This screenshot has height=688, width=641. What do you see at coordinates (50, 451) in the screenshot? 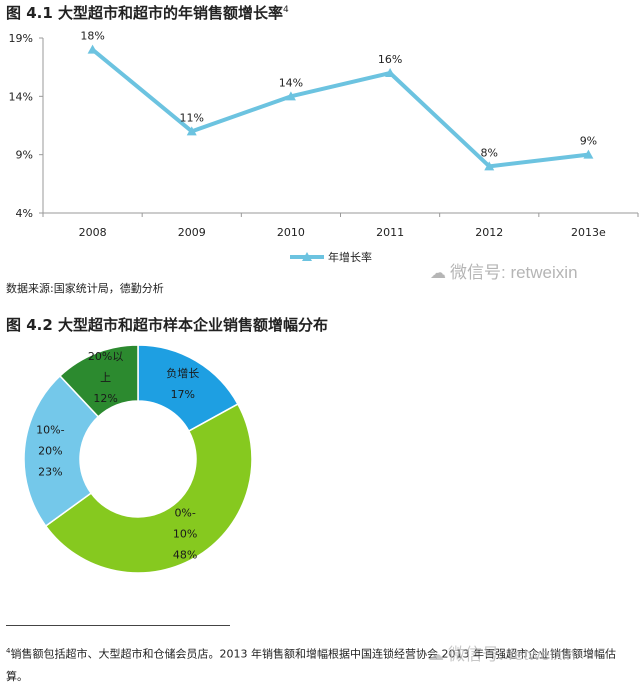
I see `slice-category-label: 20%` at bounding box center [50, 451].